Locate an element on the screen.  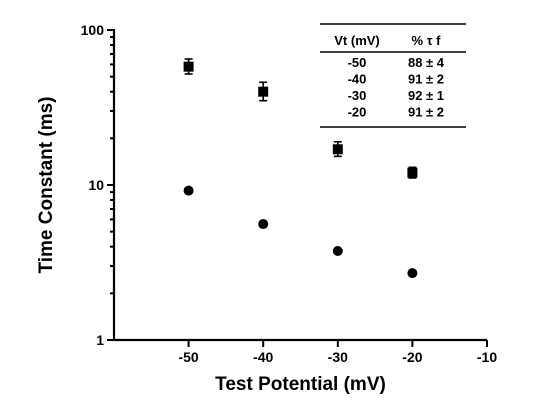
table-cell: -40 is located at coordinates (357, 79).